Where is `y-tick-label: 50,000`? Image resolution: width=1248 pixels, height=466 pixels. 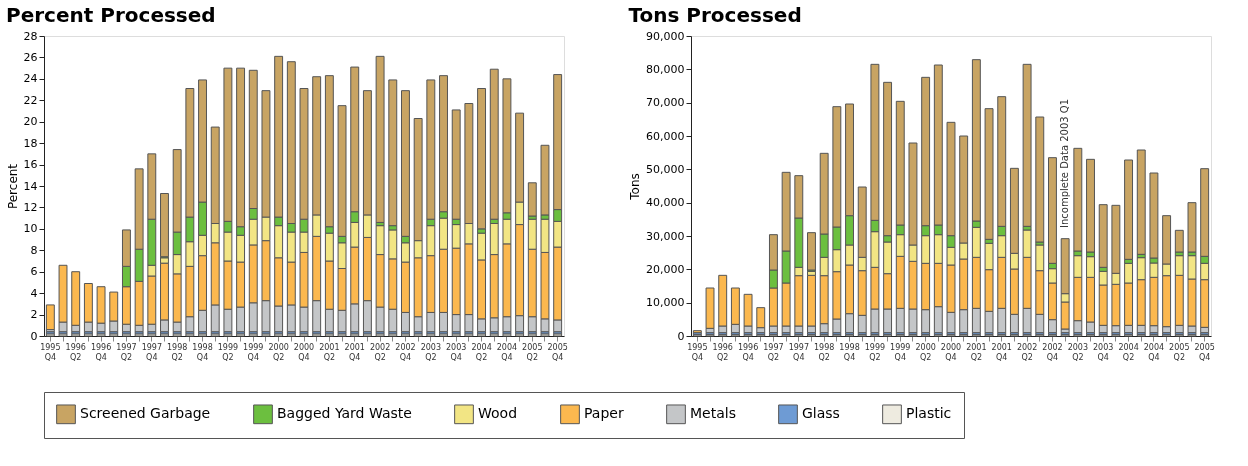
y-tick-label: 50,000 is located at coordinates (665, 169).